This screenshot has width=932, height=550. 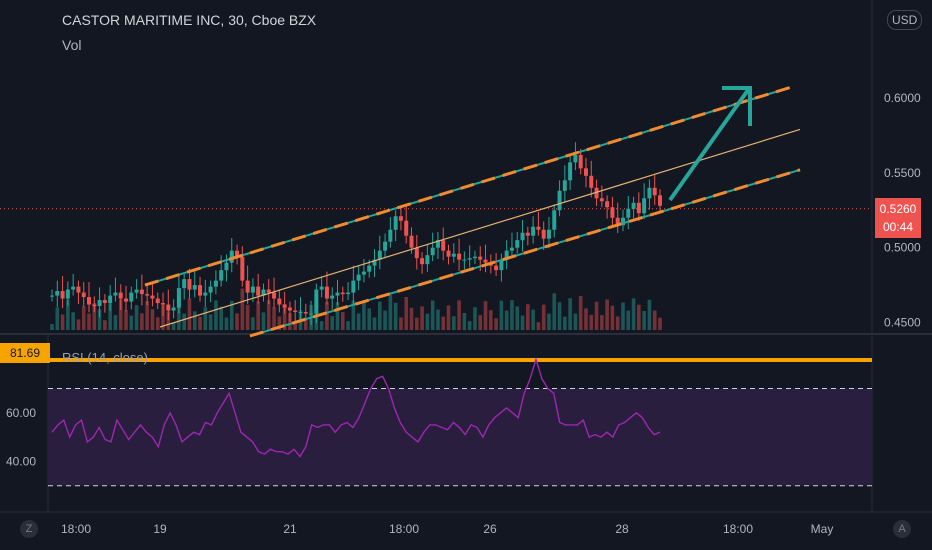 What do you see at coordinates (622, 529) in the screenshot?
I see `time-tick-label: 28` at bounding box center [622, 529].